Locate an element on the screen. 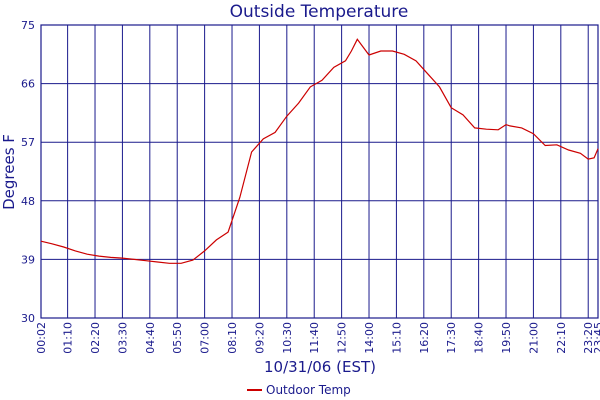  x-tick-label: 04:40 is located at coordinates (150, 338).